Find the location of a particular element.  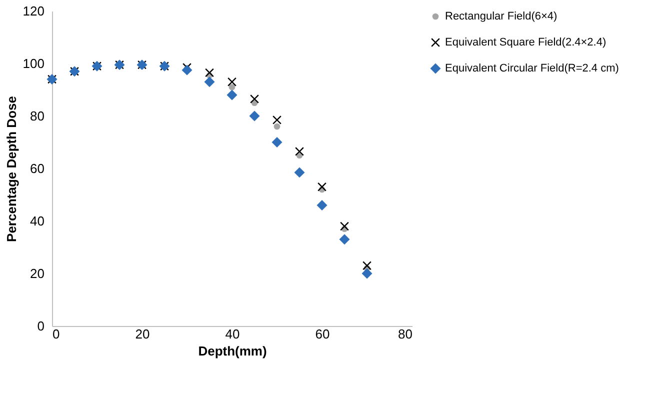

y-tick-label: 120 is located at coordinates (33, 11).